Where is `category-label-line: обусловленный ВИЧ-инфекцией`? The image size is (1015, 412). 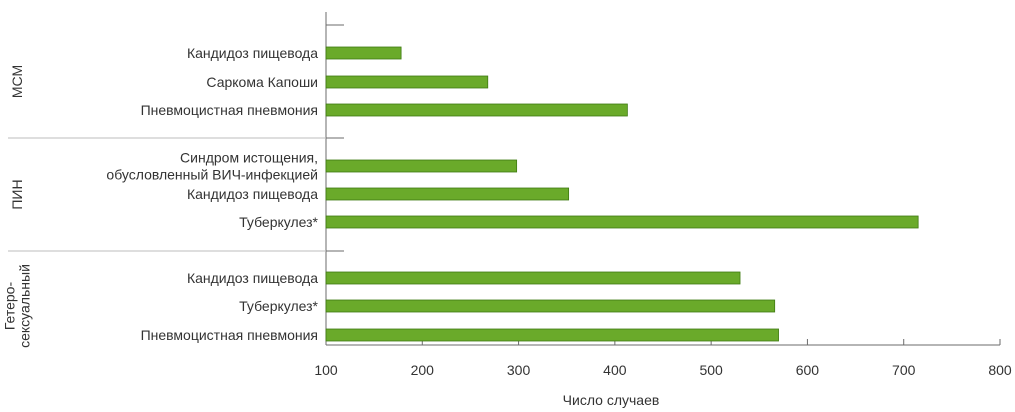
category-label-line: обусловленный ВИЧ-инфекцией is located at coordinates (212, 175).